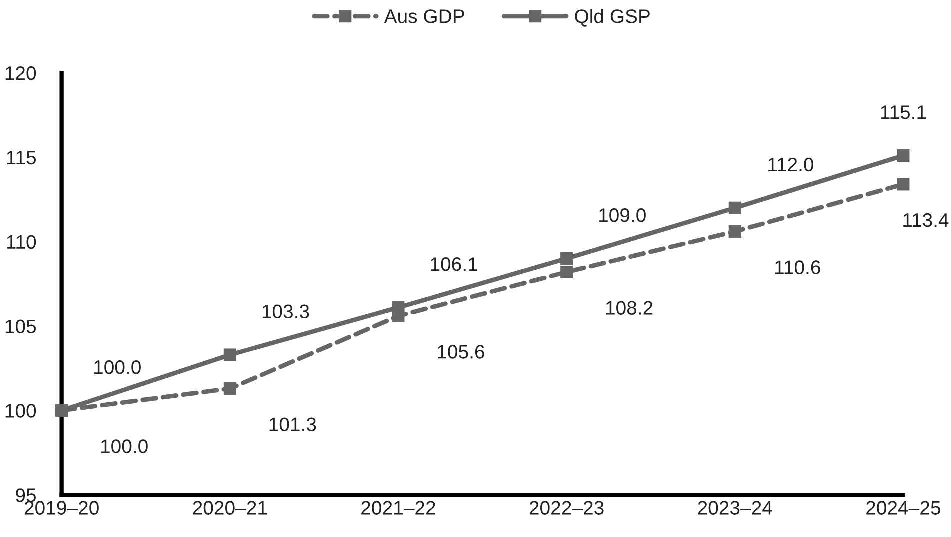  What do you see at coordinates (629, 308) in the screenshot?
I see `data-label: 108.2` at bounding box center [629, 308].